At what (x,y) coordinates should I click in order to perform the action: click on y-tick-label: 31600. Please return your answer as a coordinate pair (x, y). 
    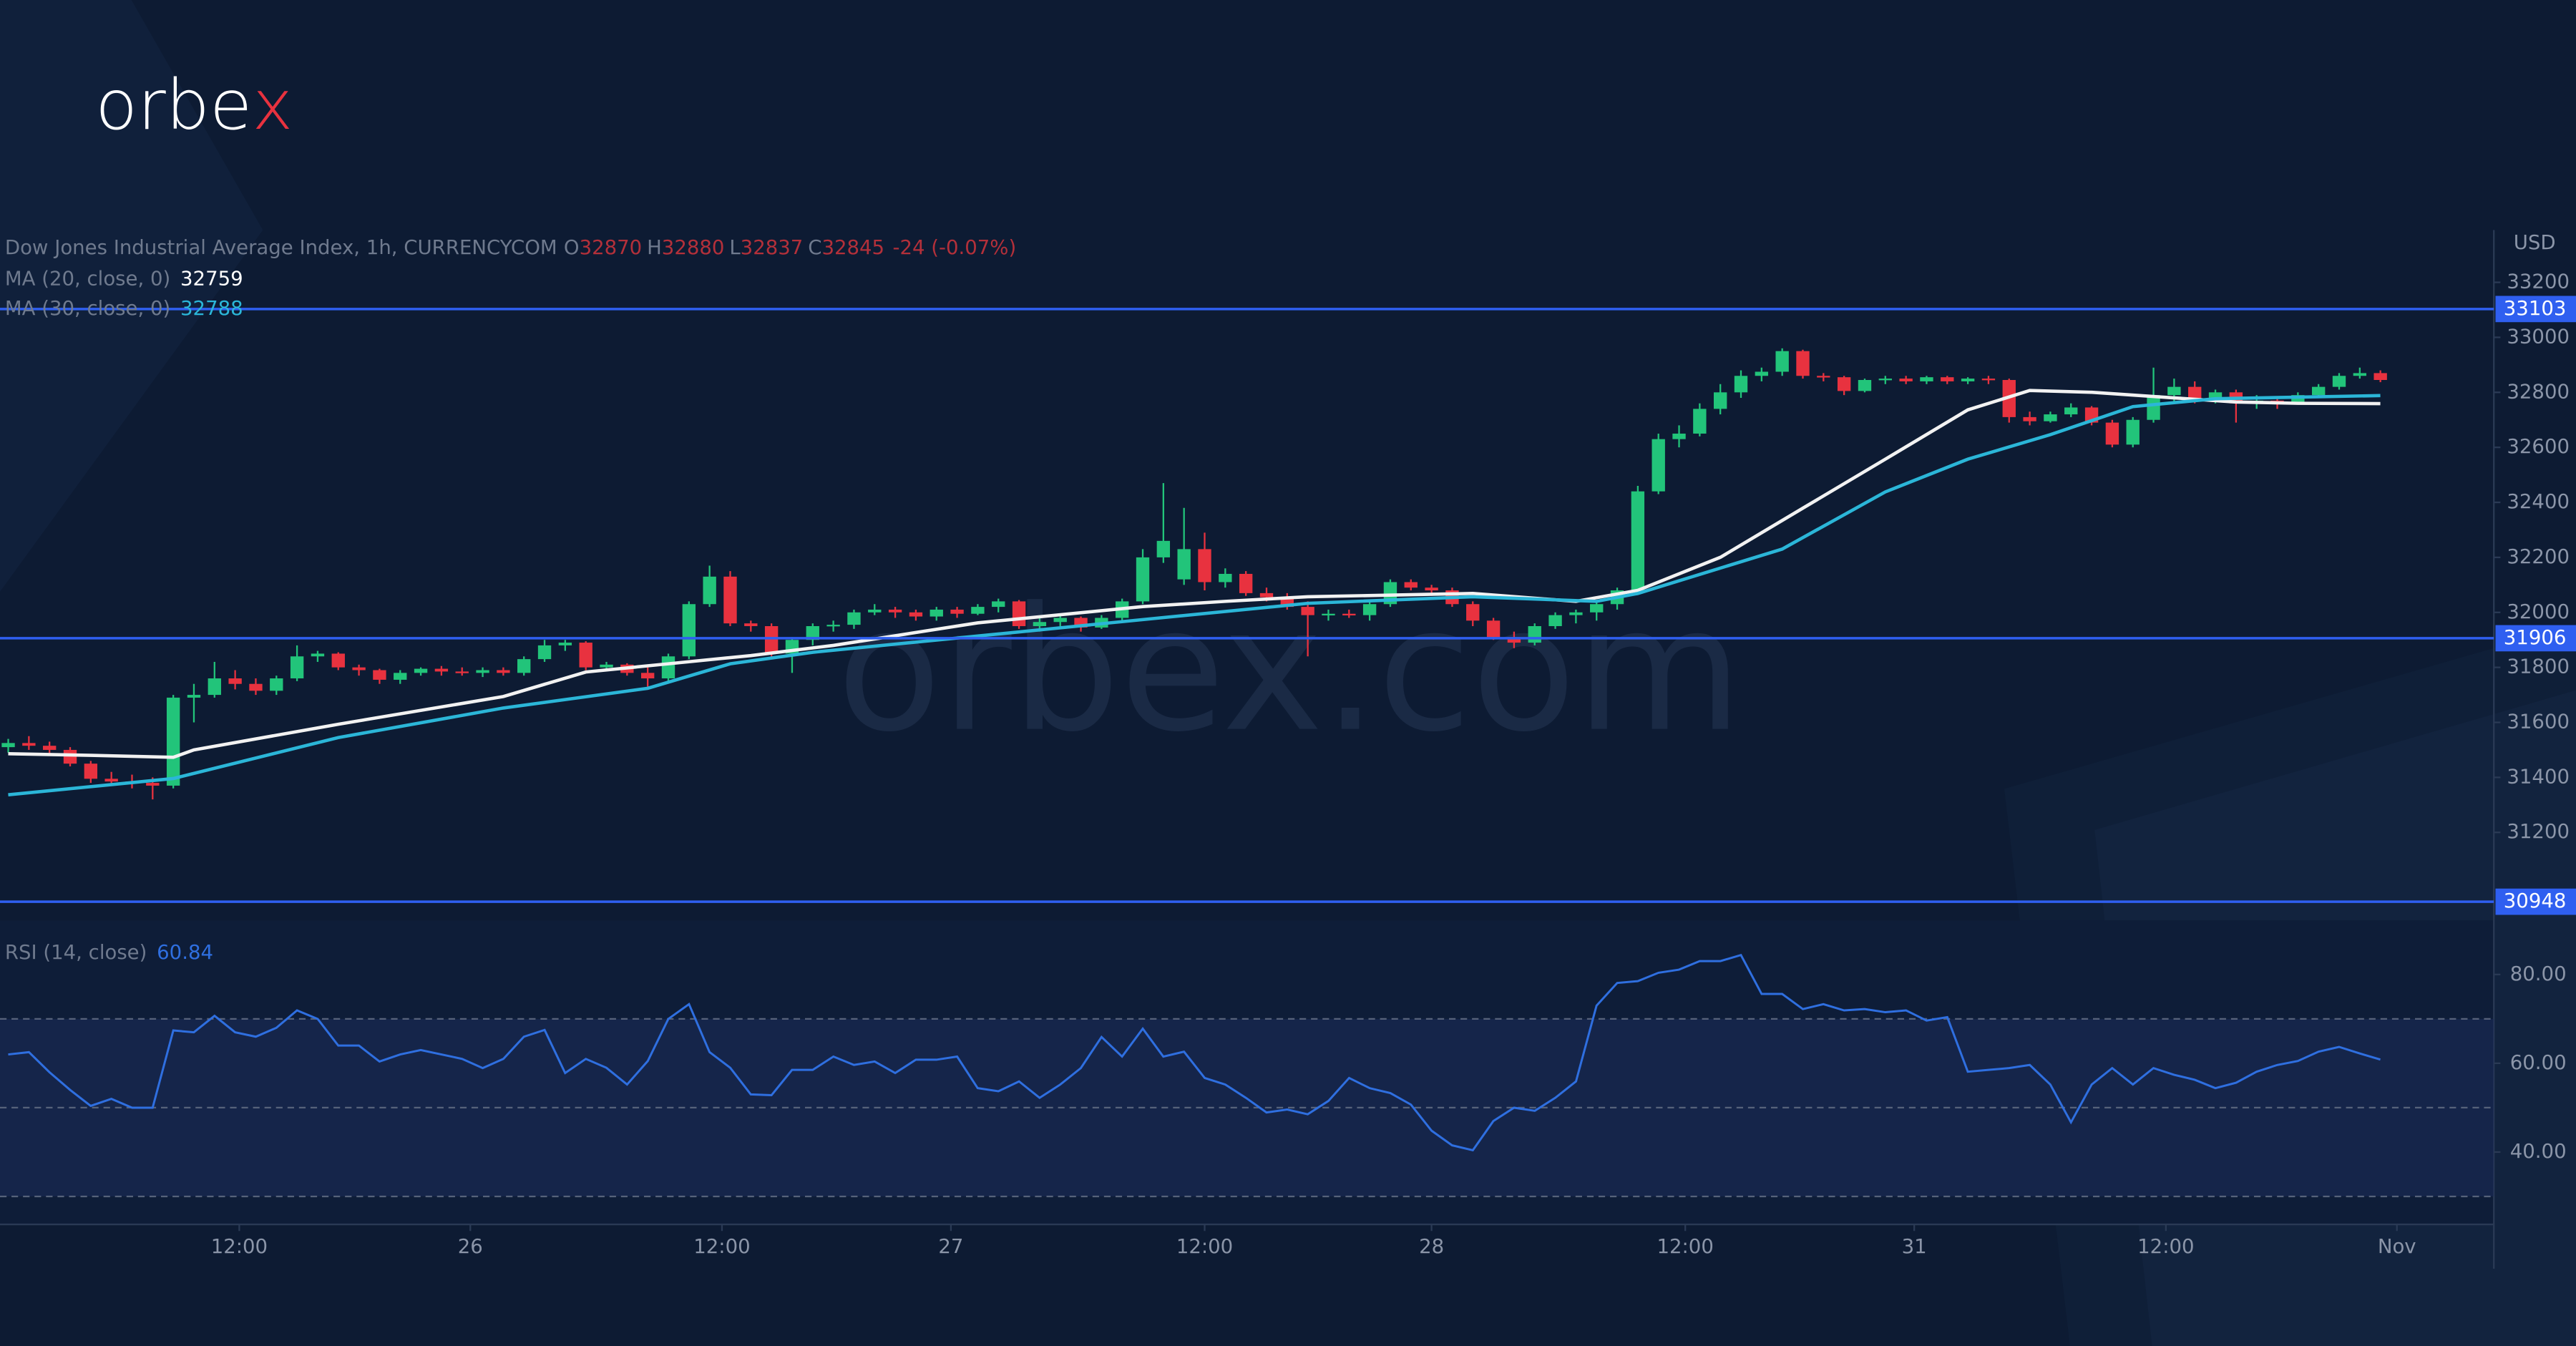
    Looking at the image, I should click on (2538, 722).